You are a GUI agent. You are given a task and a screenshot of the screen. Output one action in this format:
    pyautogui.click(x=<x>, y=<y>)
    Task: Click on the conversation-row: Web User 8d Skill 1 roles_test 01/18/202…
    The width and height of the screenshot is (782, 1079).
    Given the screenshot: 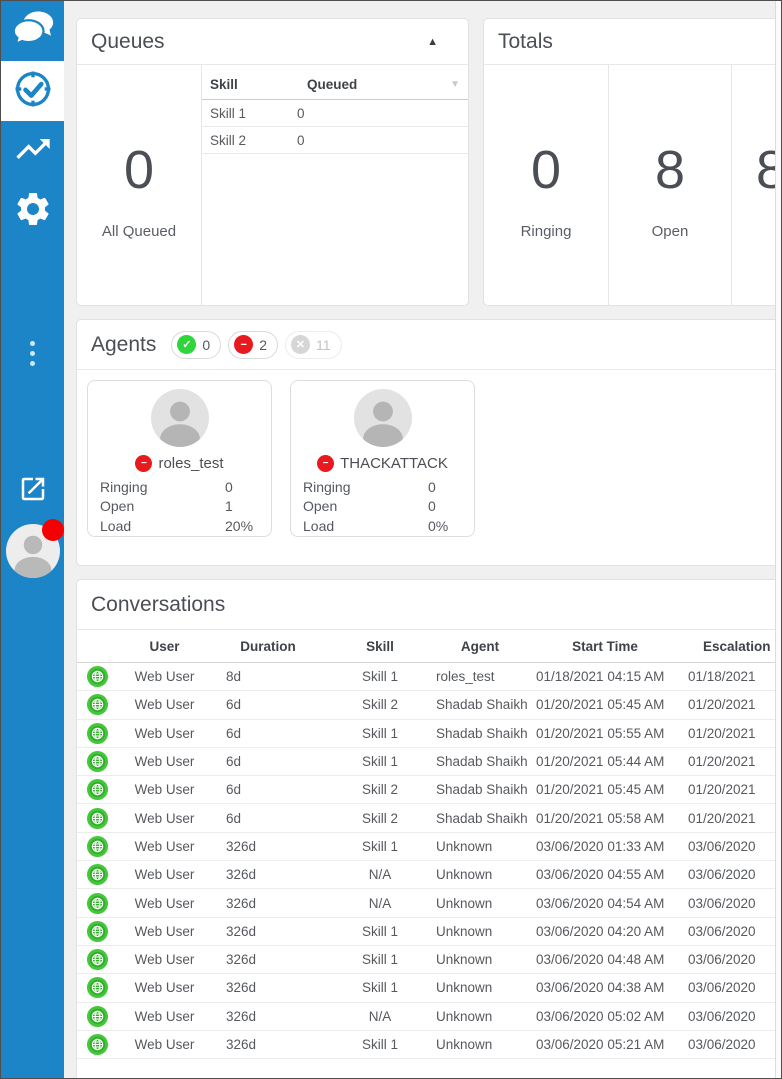 What is the action you would take?
    pyautogui.click(x=429, y=677)
    